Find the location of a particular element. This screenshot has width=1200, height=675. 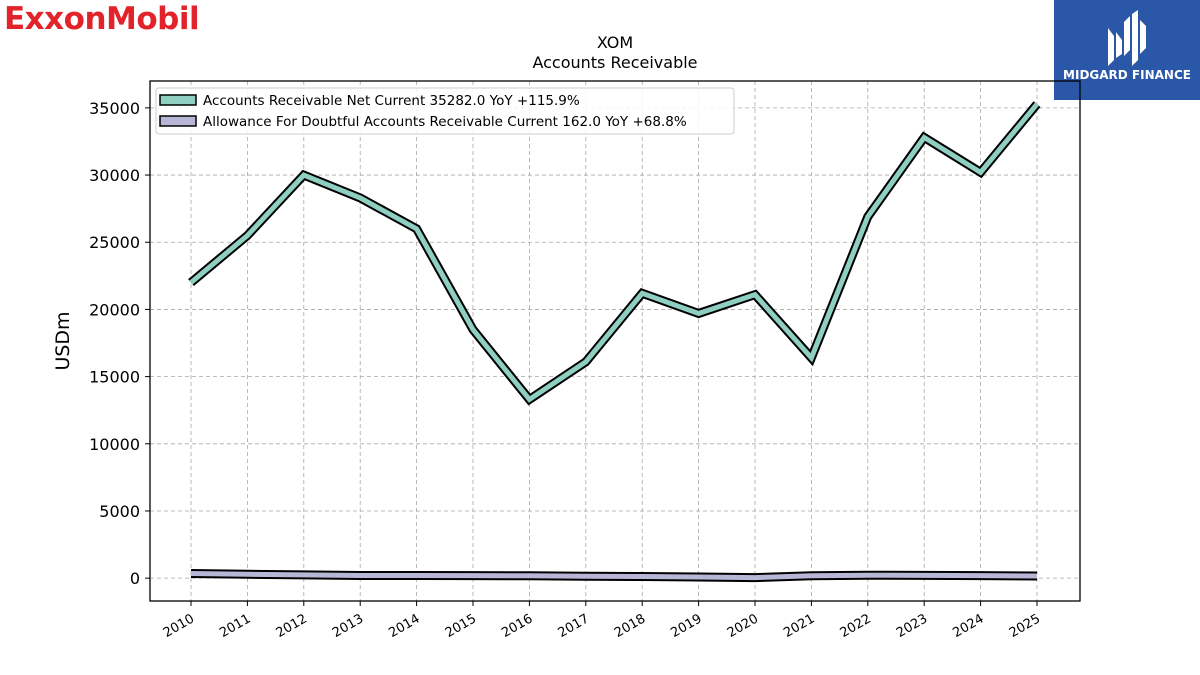

x-tick-label: 2022 is located at coordinates (856, 626).